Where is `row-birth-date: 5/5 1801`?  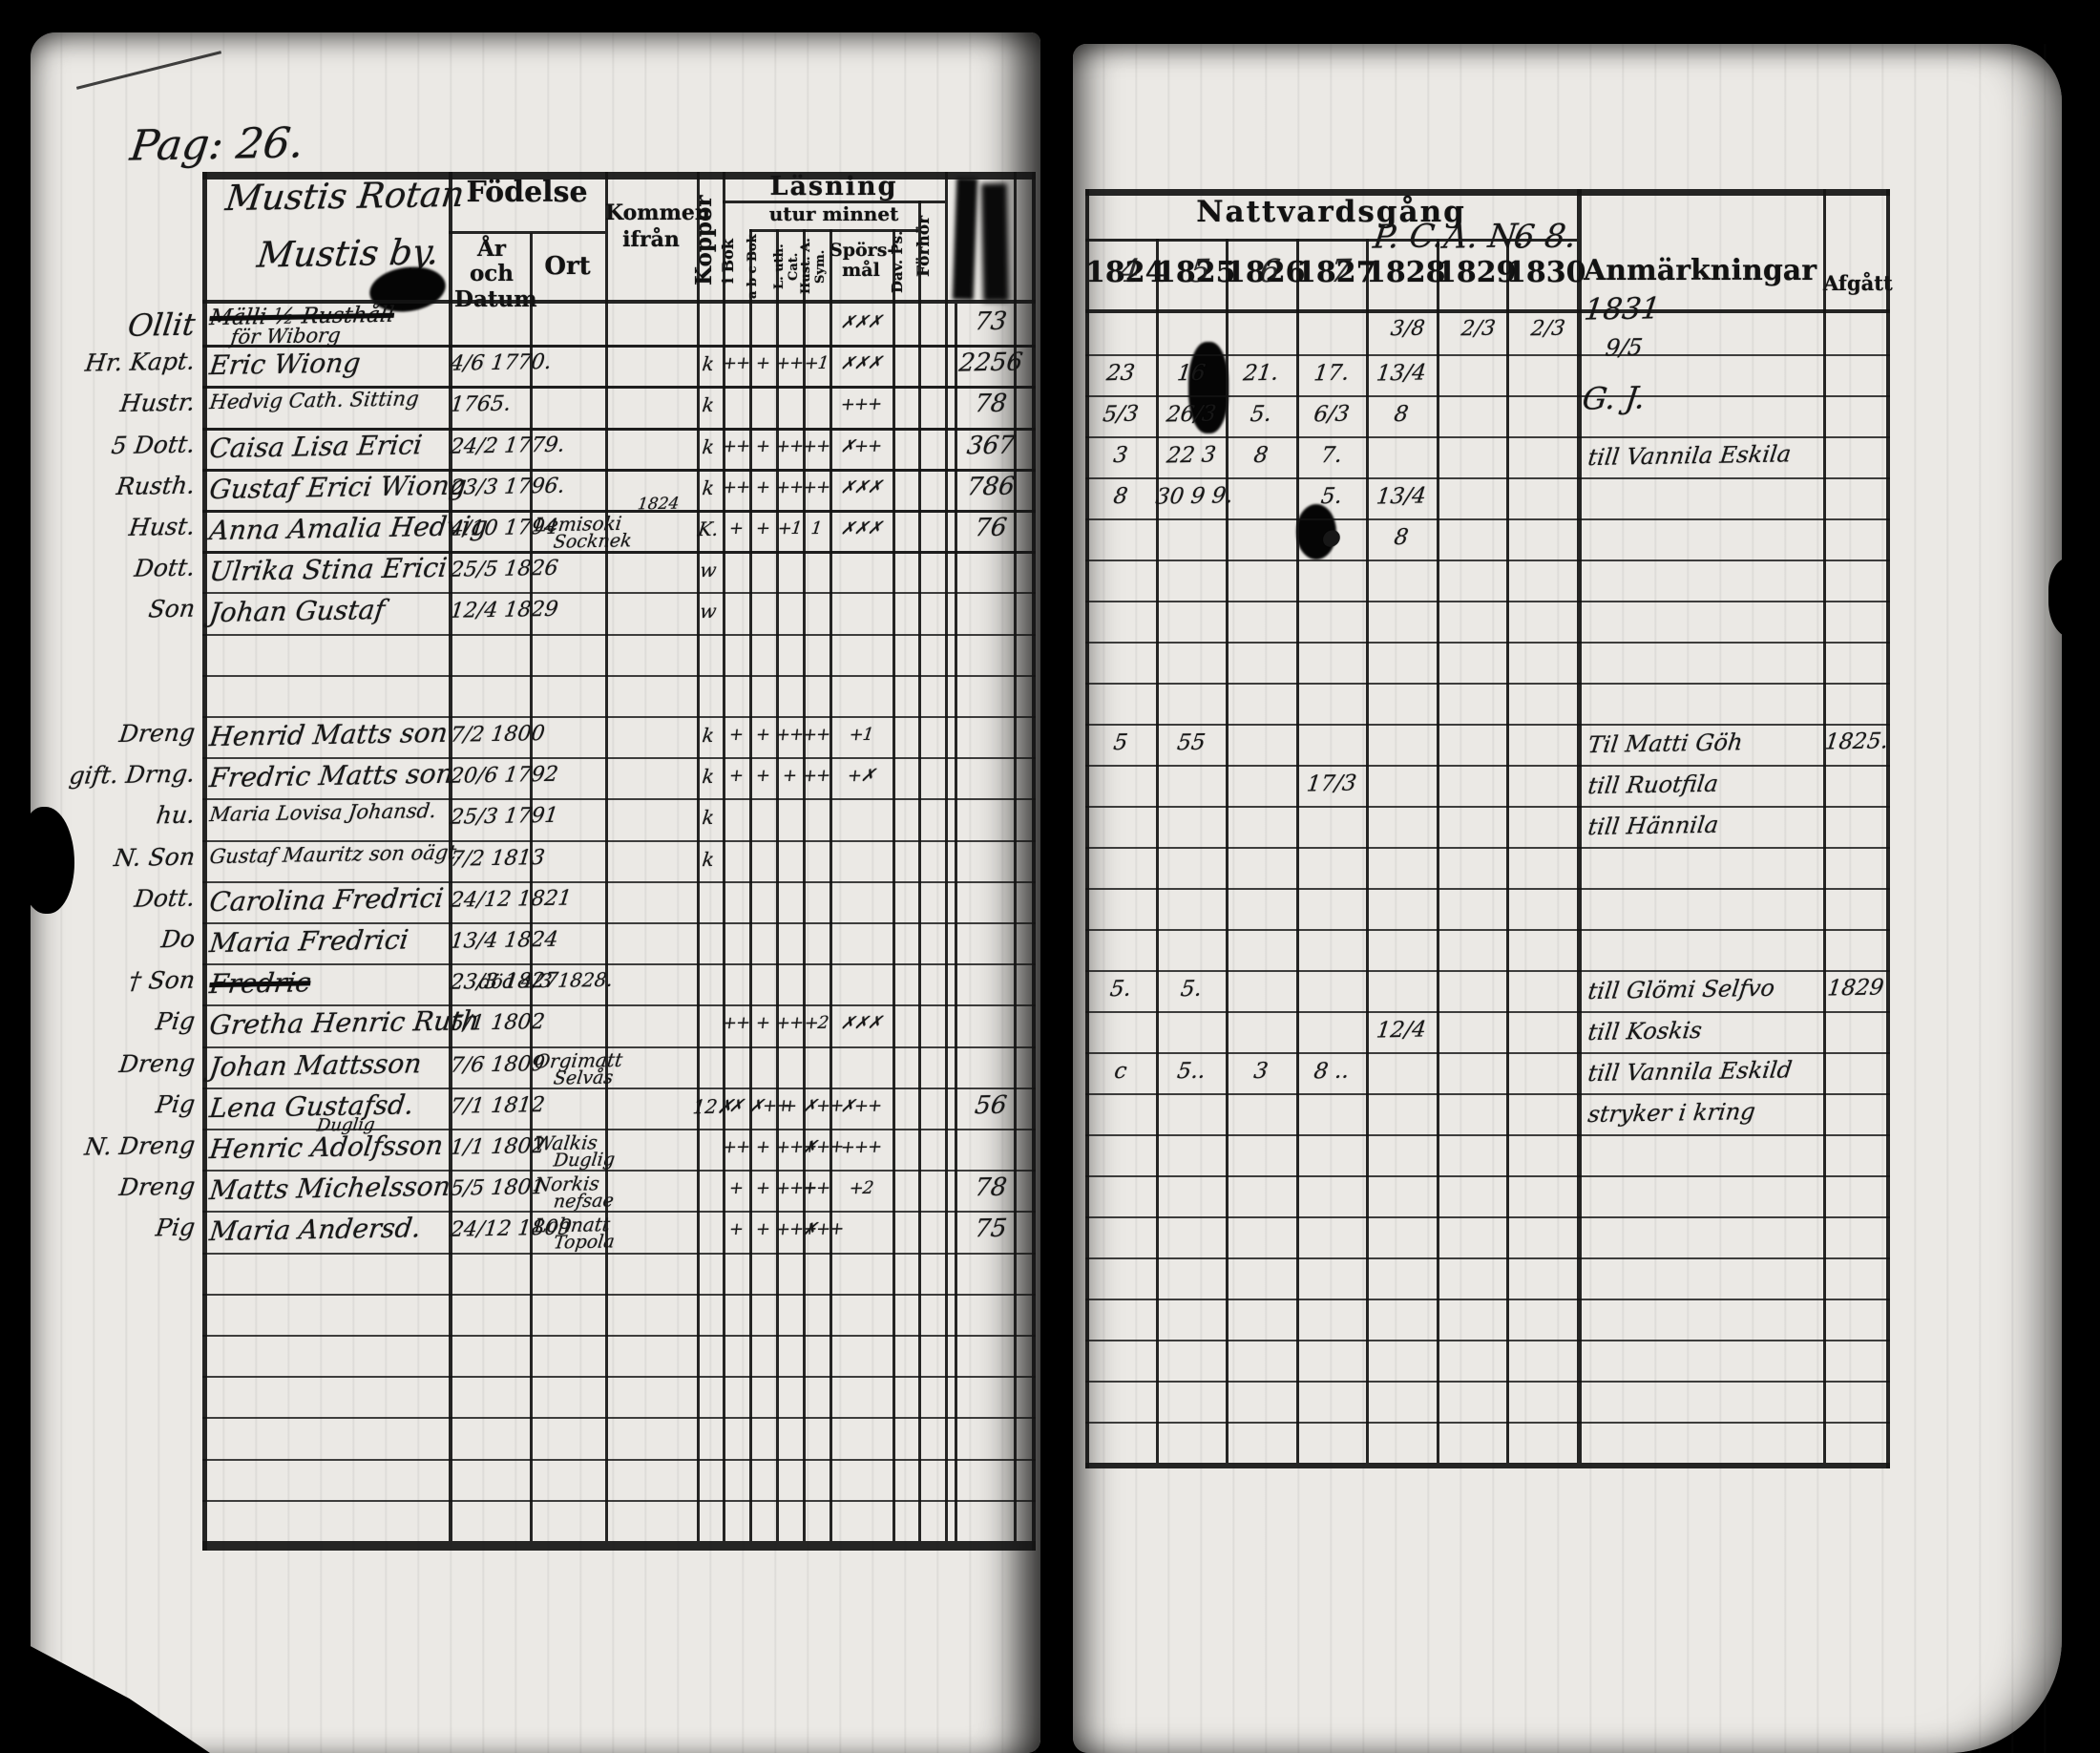
row-birth-date: 5/5 1801 is located at coordinates (498, 1188).